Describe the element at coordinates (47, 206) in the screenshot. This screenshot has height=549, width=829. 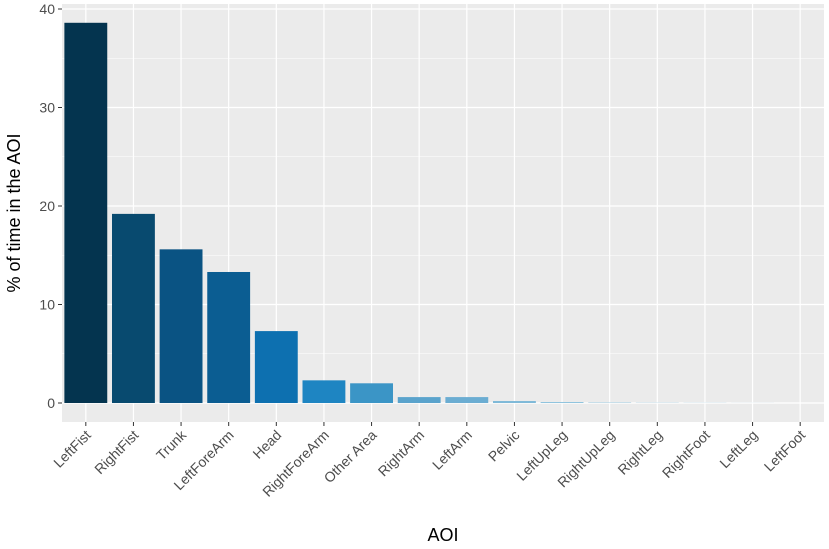
I see `y-tick-label: 20` at that location.